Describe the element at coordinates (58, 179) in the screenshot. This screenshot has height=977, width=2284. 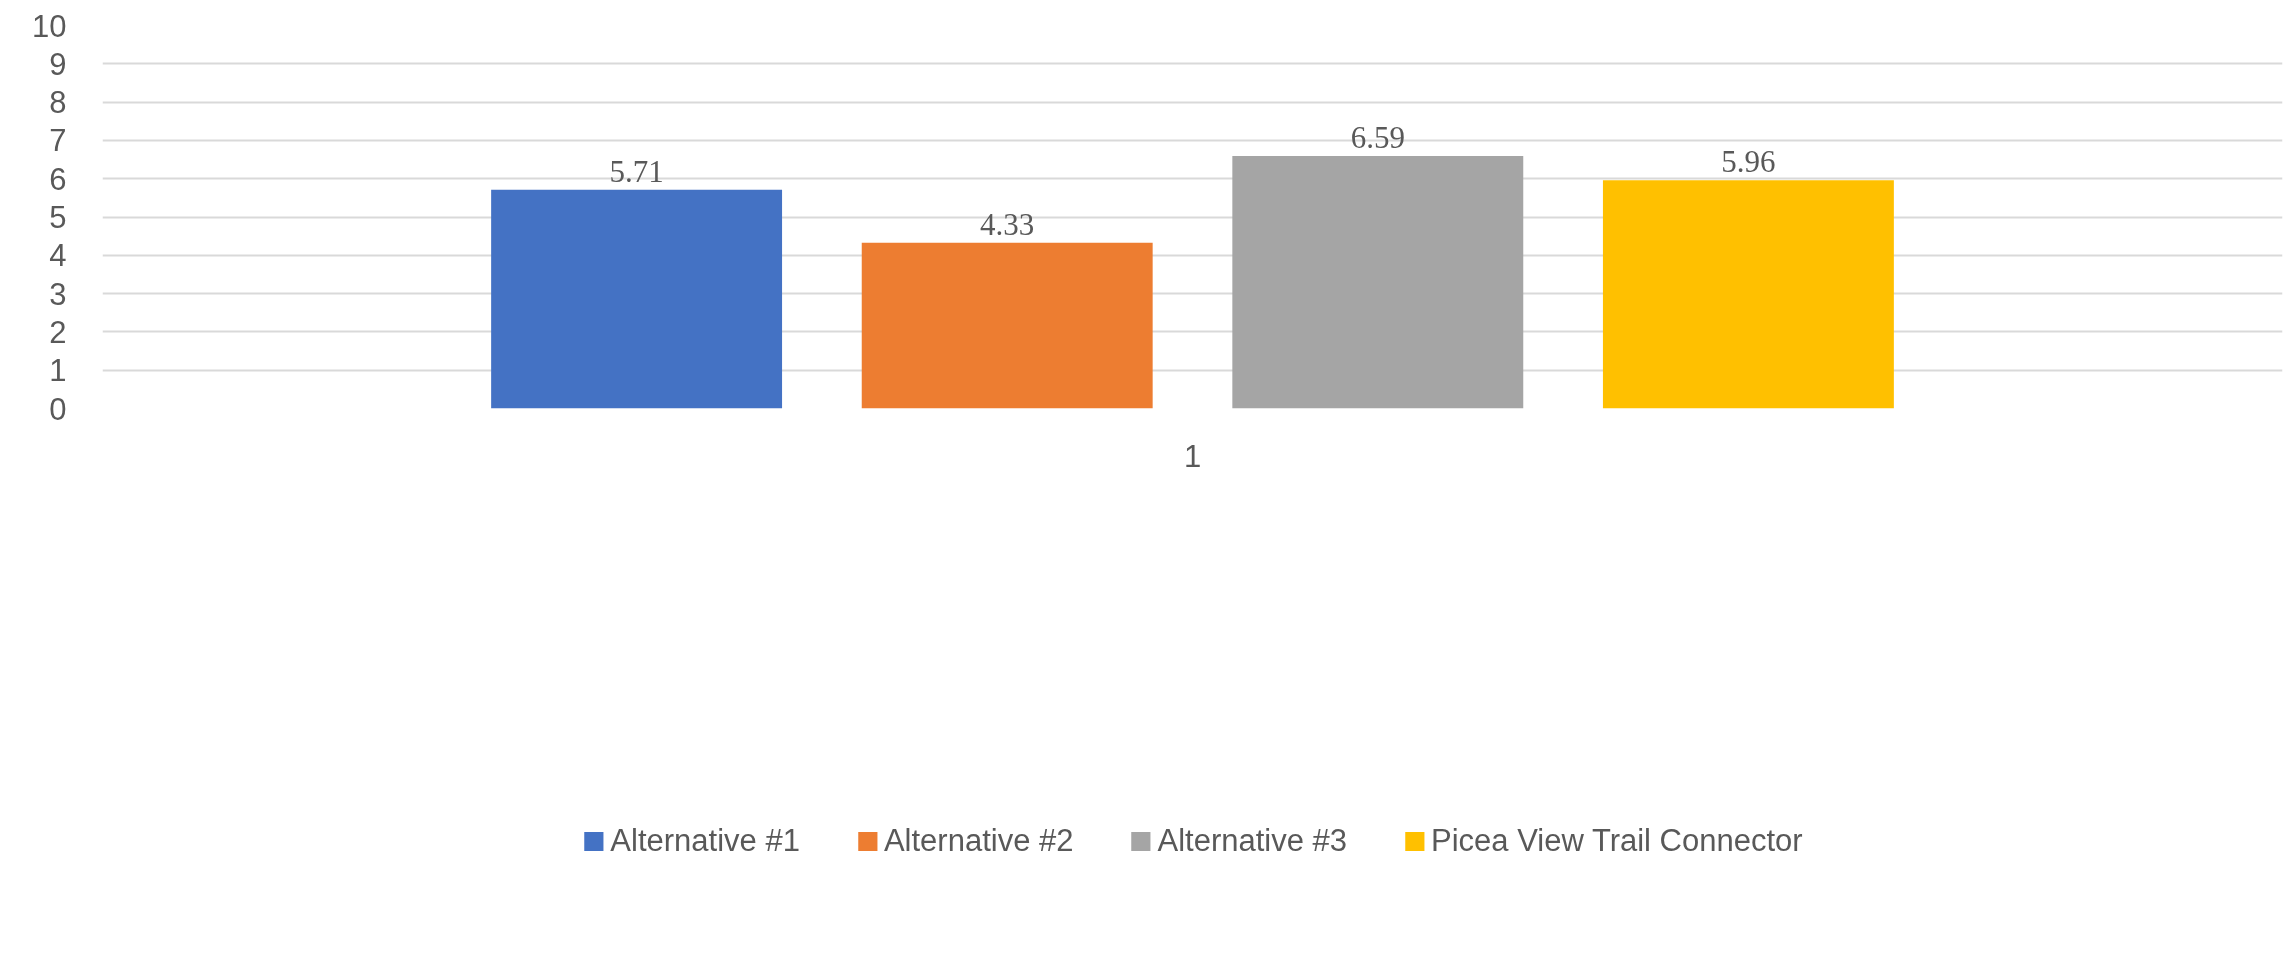
I see `y-tick-label: 6` at that location.